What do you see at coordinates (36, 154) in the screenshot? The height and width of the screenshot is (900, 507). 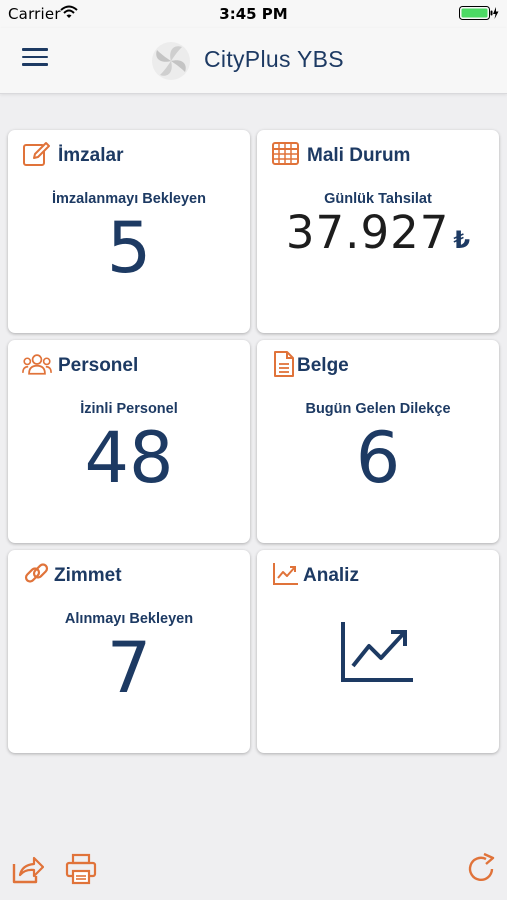 I see `signature-edit-icon` at bounding box center [36, 154].